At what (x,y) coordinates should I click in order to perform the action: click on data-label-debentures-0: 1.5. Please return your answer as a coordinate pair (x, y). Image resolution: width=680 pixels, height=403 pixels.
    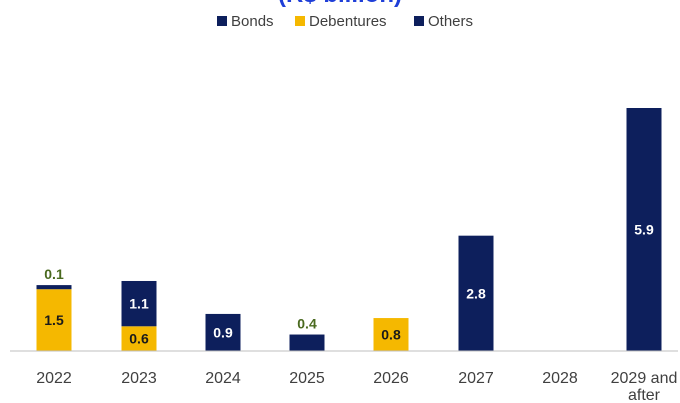
    Looking at the image, I should click on (54, 320).